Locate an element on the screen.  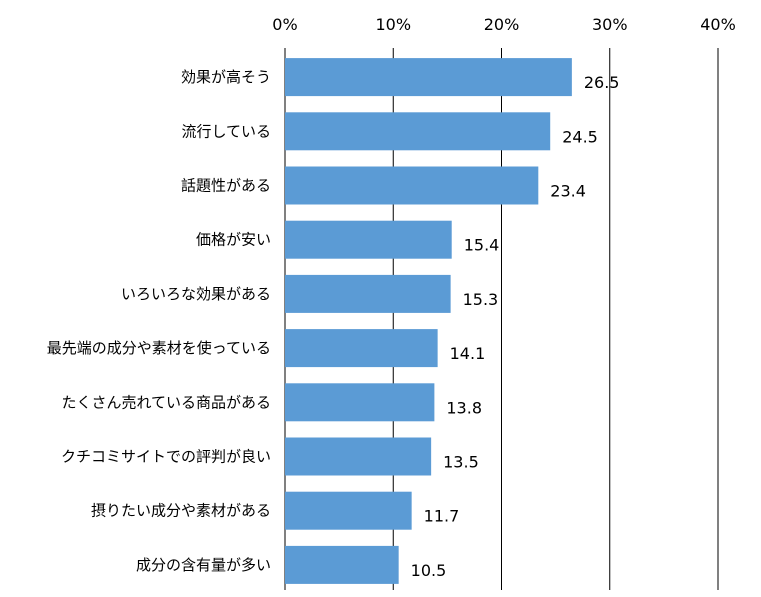
category-label: 成分の含有量が多い is located at coordinates (203, 565).